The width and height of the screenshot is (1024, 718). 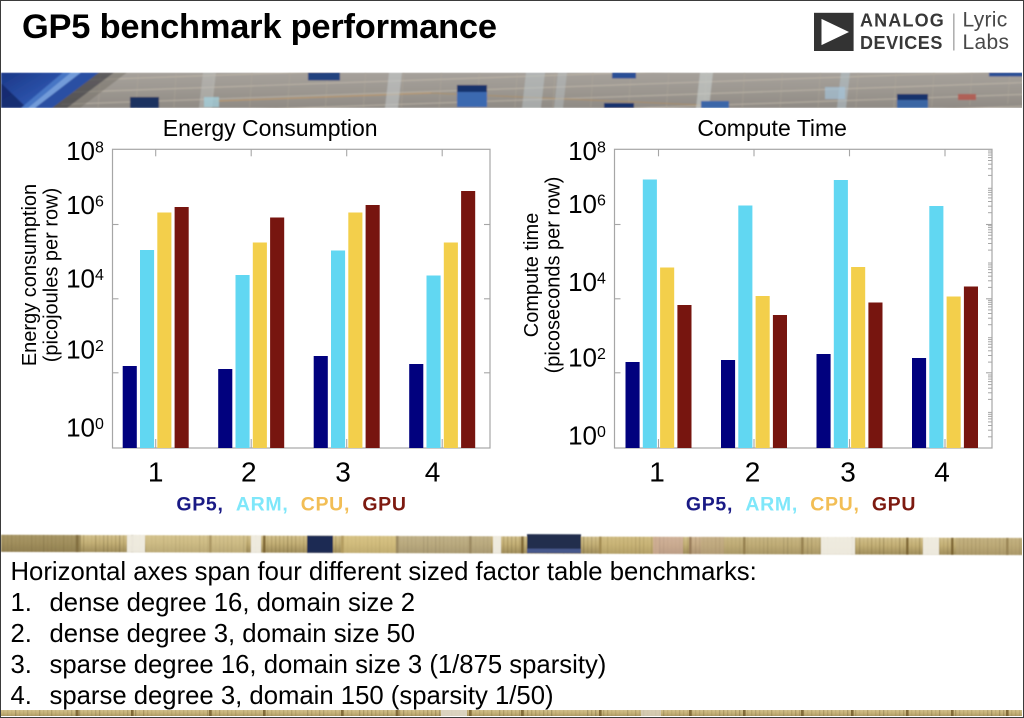 I want to click on svg-text: Compute Time, so click(x=772, y=128).